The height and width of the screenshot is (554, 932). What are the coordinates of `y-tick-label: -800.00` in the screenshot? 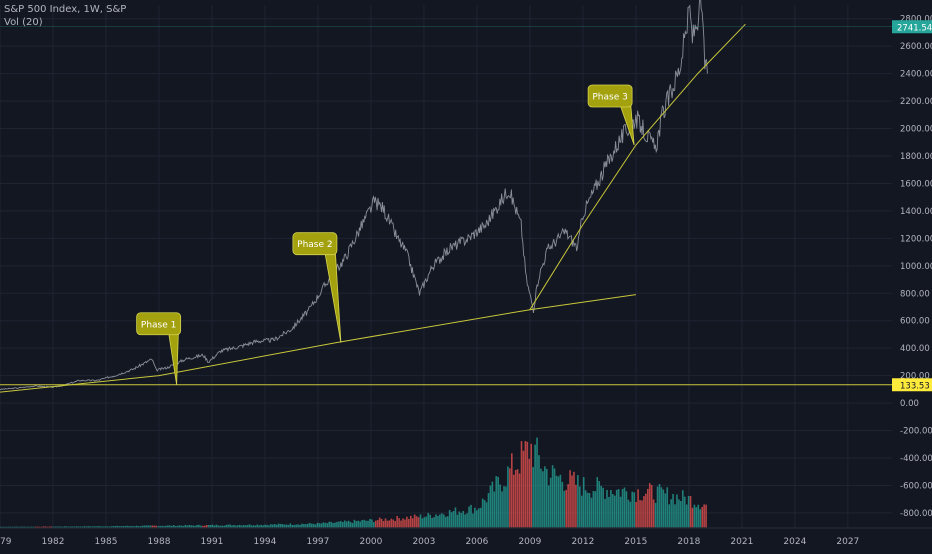 It's located at (916, 514).